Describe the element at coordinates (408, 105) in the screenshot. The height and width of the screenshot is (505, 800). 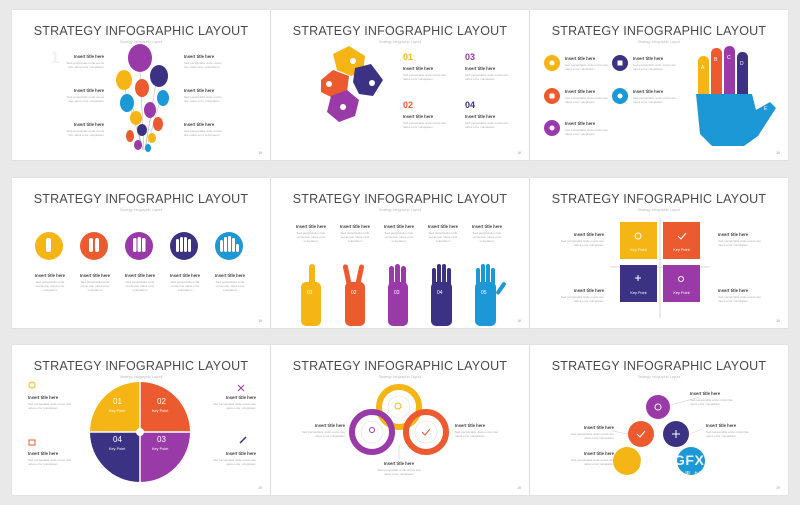
I see `step-number: 02` at that location.